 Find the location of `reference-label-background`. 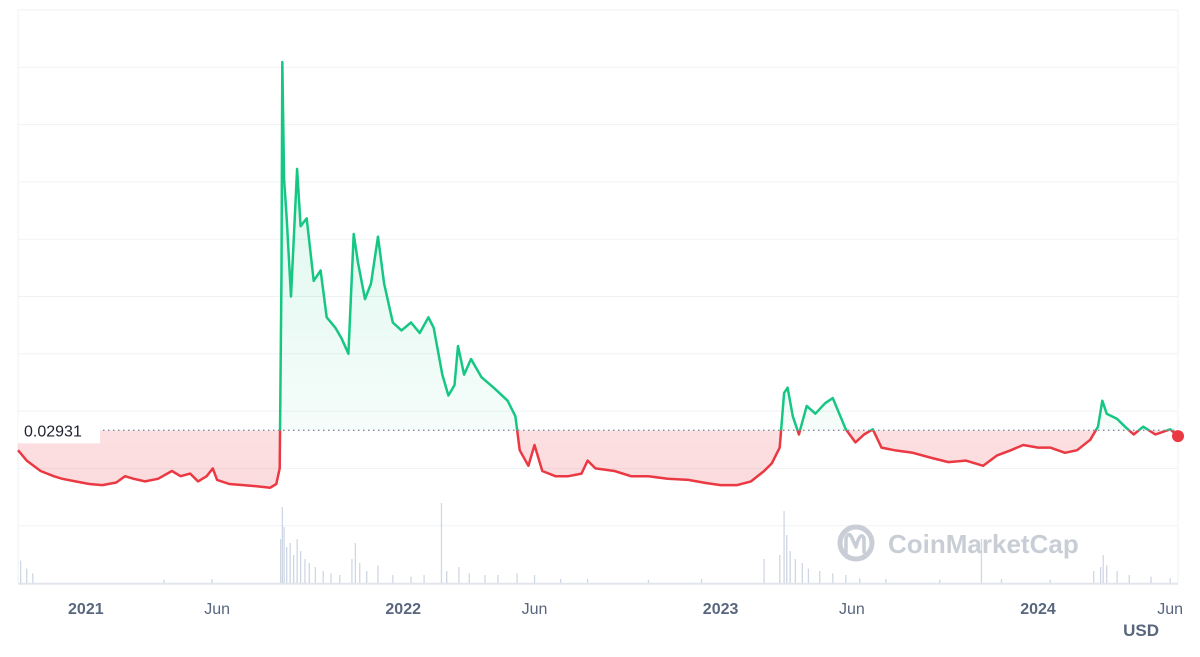

reference-label-background is located at coordinates (59, 430).